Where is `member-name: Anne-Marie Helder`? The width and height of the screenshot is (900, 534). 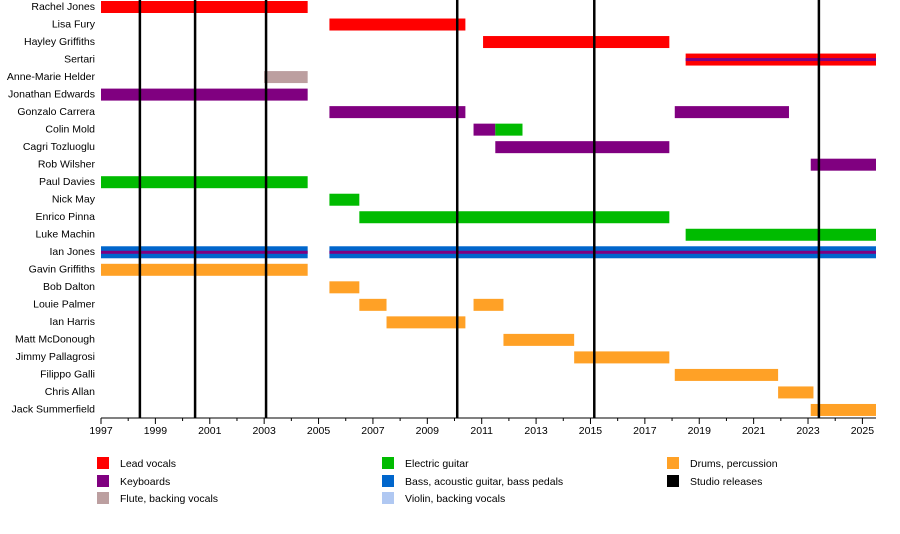
member-name: Anne-Marie Helder is located at coordinates (51, 77).